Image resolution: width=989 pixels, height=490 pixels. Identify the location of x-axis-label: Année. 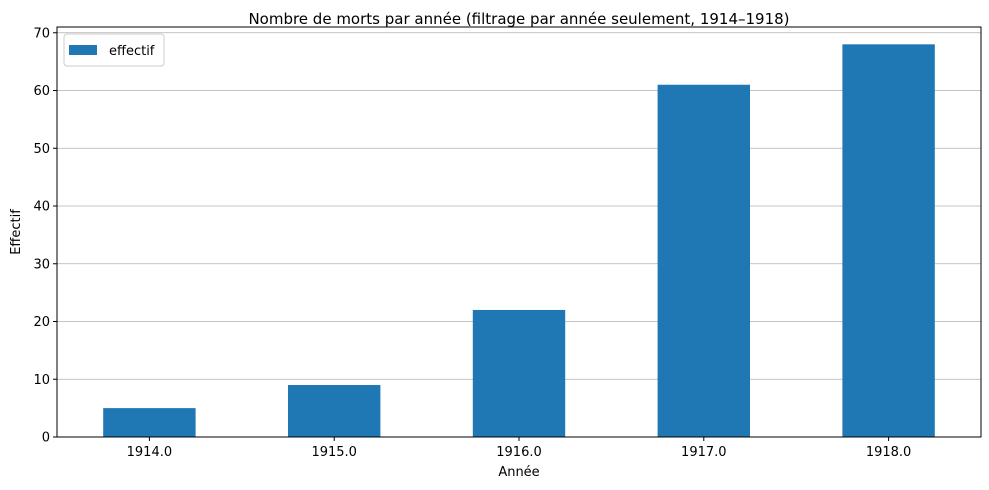
(518, 472).